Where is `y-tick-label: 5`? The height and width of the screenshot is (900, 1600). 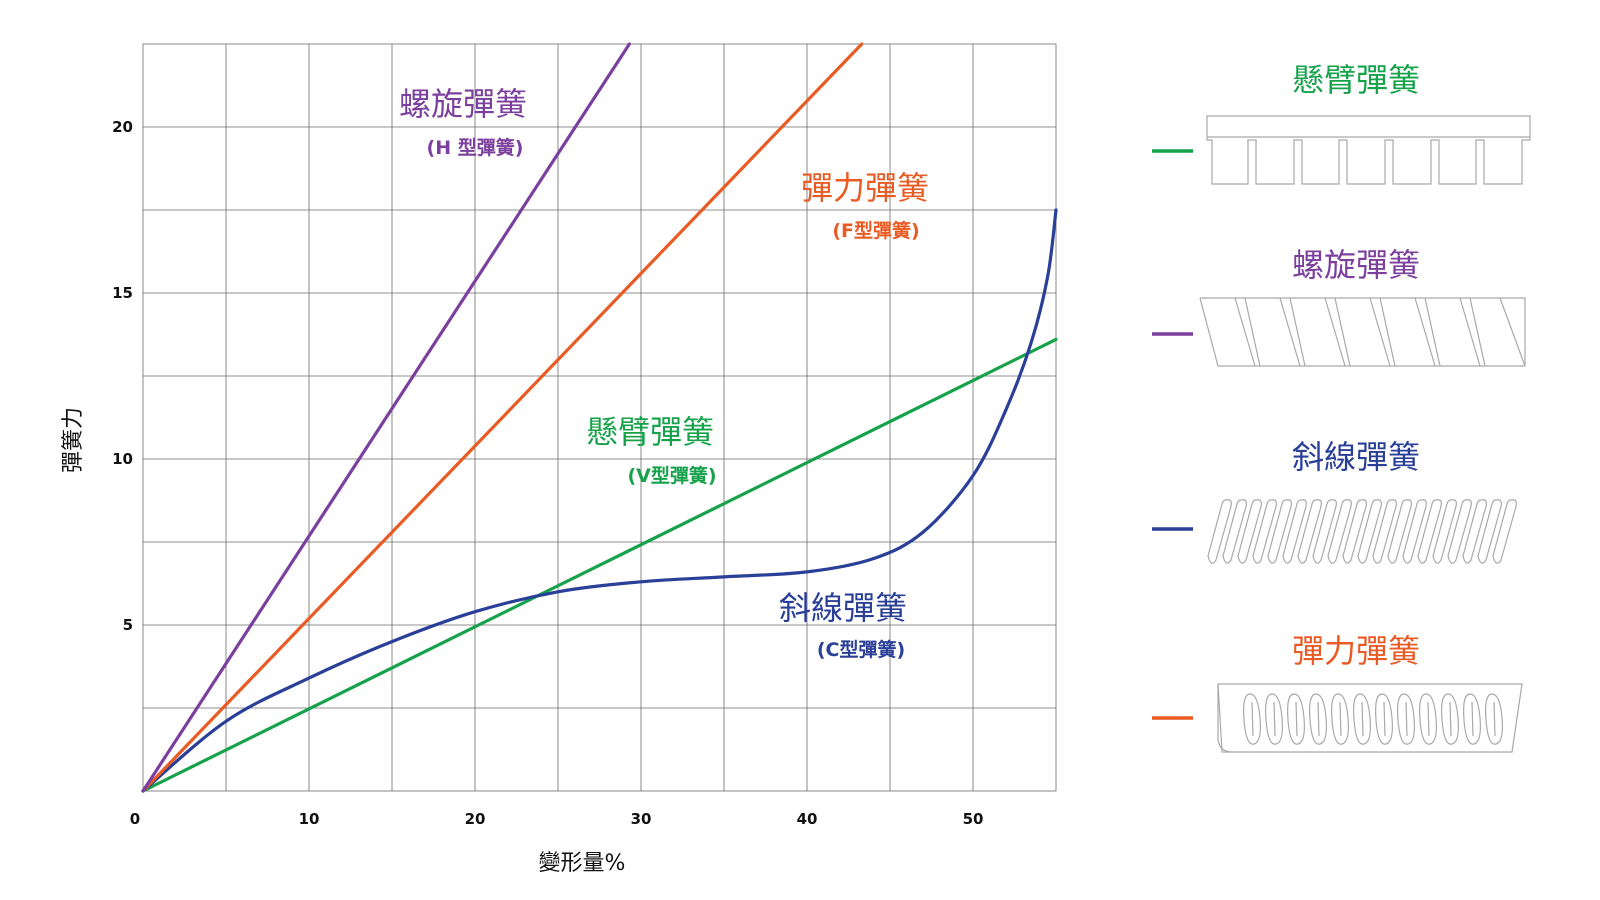 y-tick-label: 5 is located at coordinates (128, 625).